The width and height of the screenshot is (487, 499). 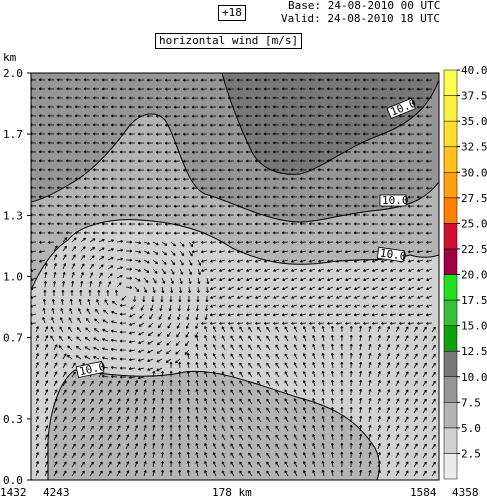 What do you see at coordinates (38, 459) in the screenshot?
I see `field-band-bottom-left` at bounding box center [38, 459].